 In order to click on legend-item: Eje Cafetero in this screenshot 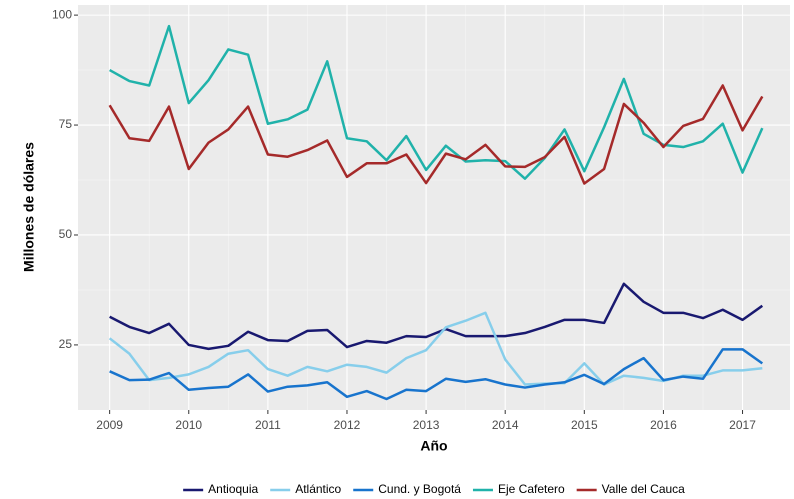, I will do `click(518, 489)`.